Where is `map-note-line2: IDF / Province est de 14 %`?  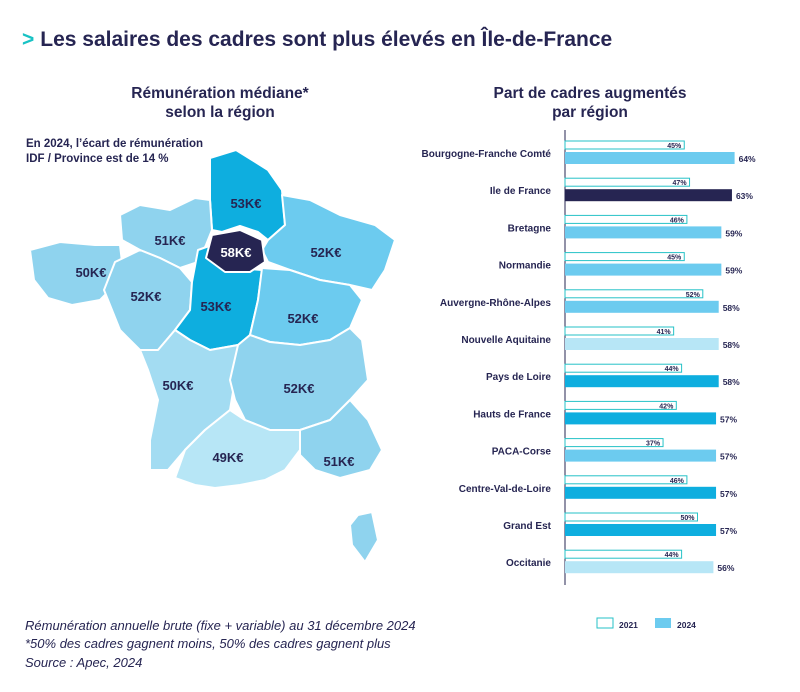
map-note-line2: IDF / Province est de 14 % is located at coordinates (97, 159).